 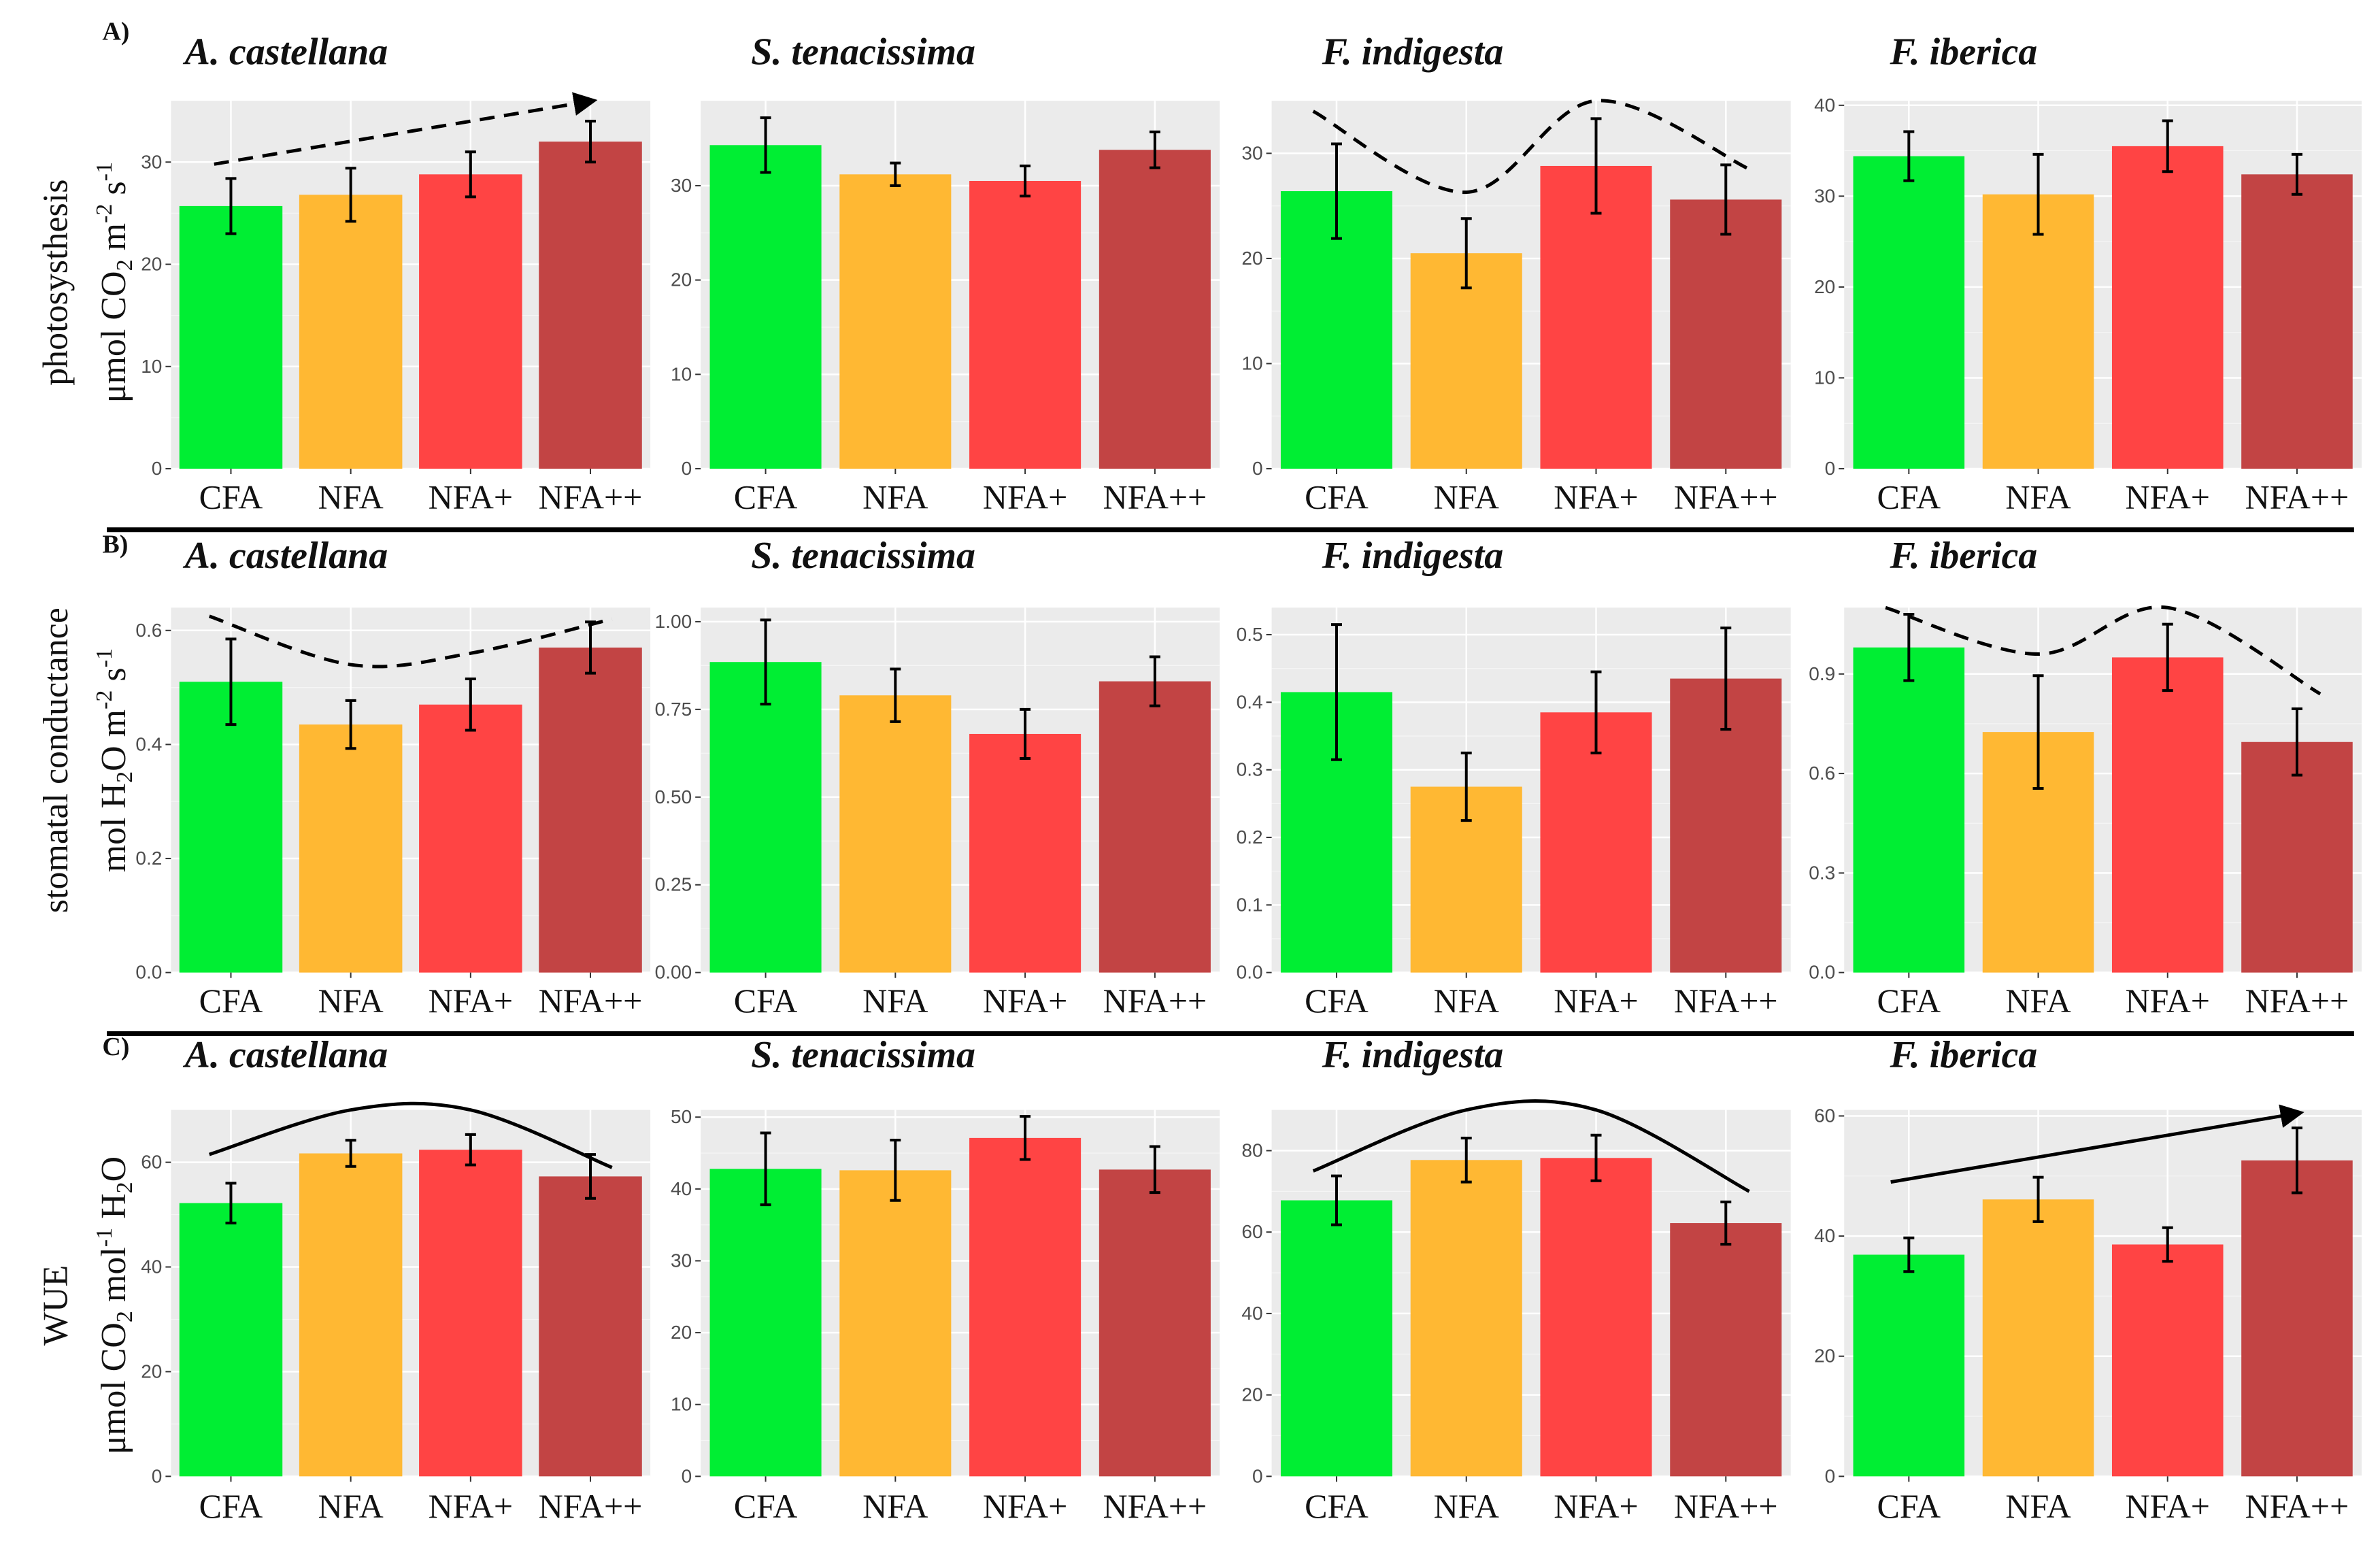 I want to click on panel-0-3: 0 10 20 30 40 CFA NFA NFA+ NFA++ F. iberica, so click(x=2088, y=273).